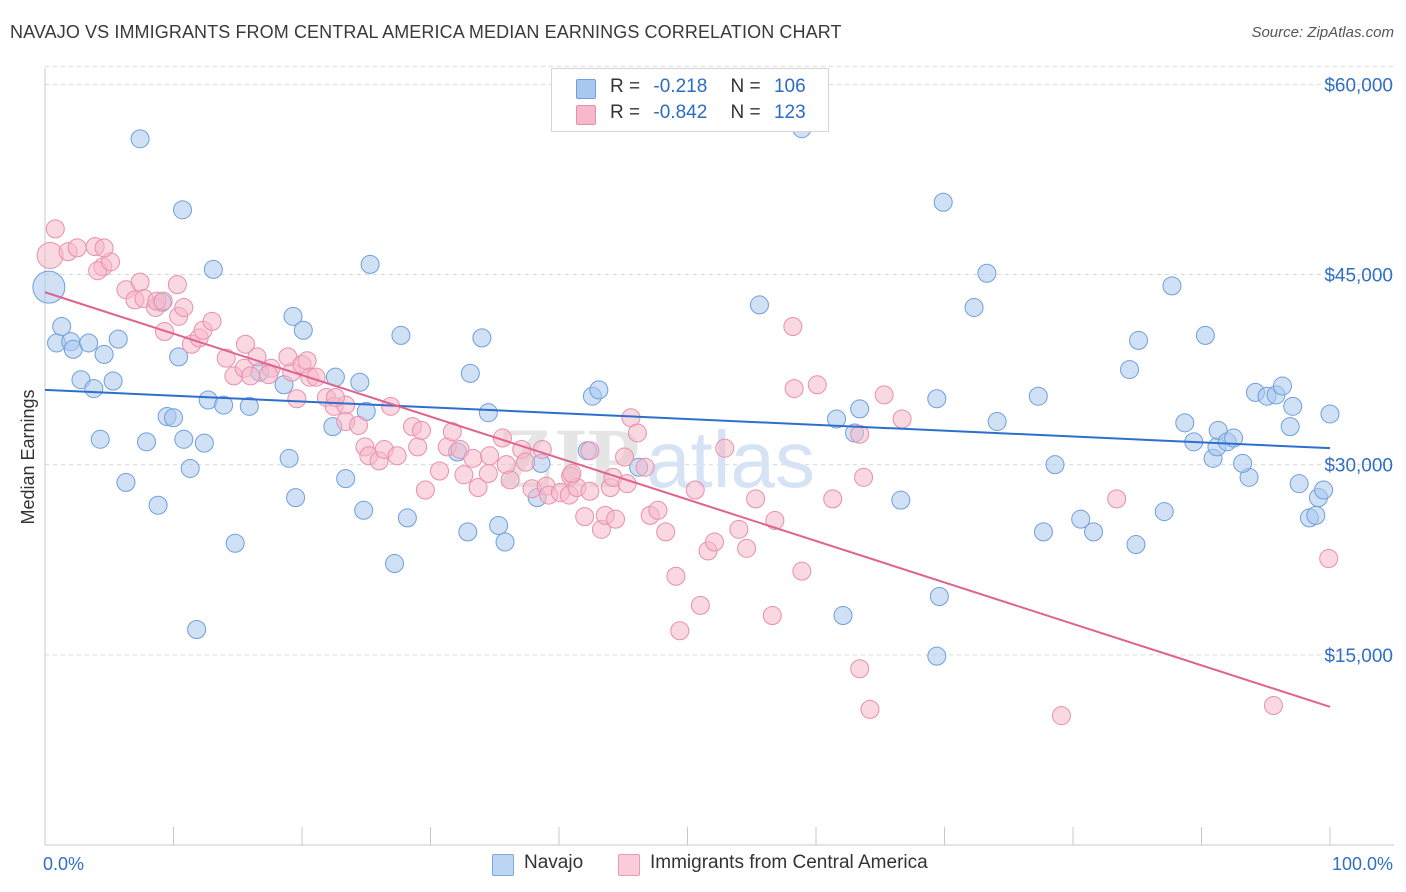 This screenshot has width=1406, height=892. I want to click on navajo-r-label: R =, so click(625, 86).